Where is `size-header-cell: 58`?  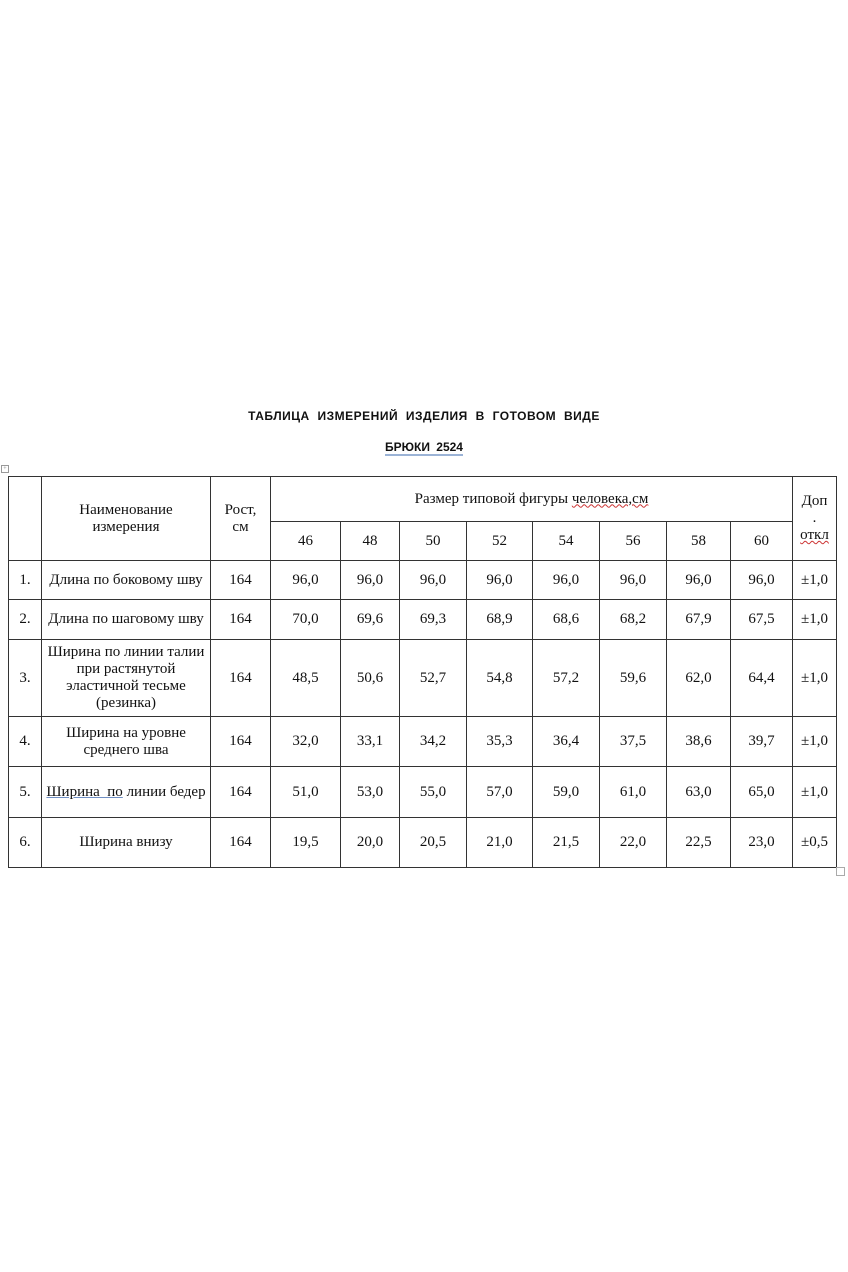
size-header-cell: 58 is located at coordinates (698, 541).